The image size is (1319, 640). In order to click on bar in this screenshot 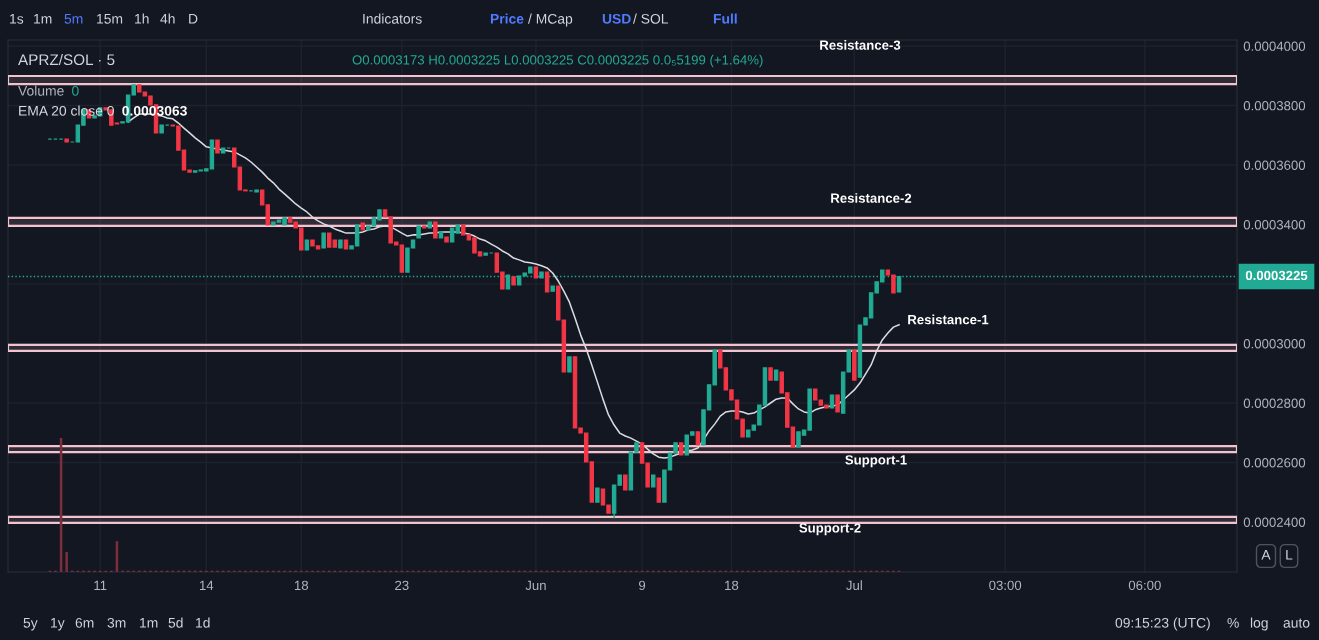, I will do `click(66, 561)`.